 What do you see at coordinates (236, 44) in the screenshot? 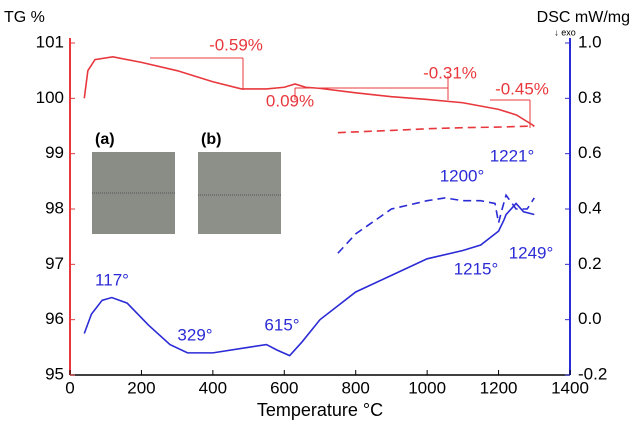
I see `annotation: -0.59%` at bounding box center [236, 44].